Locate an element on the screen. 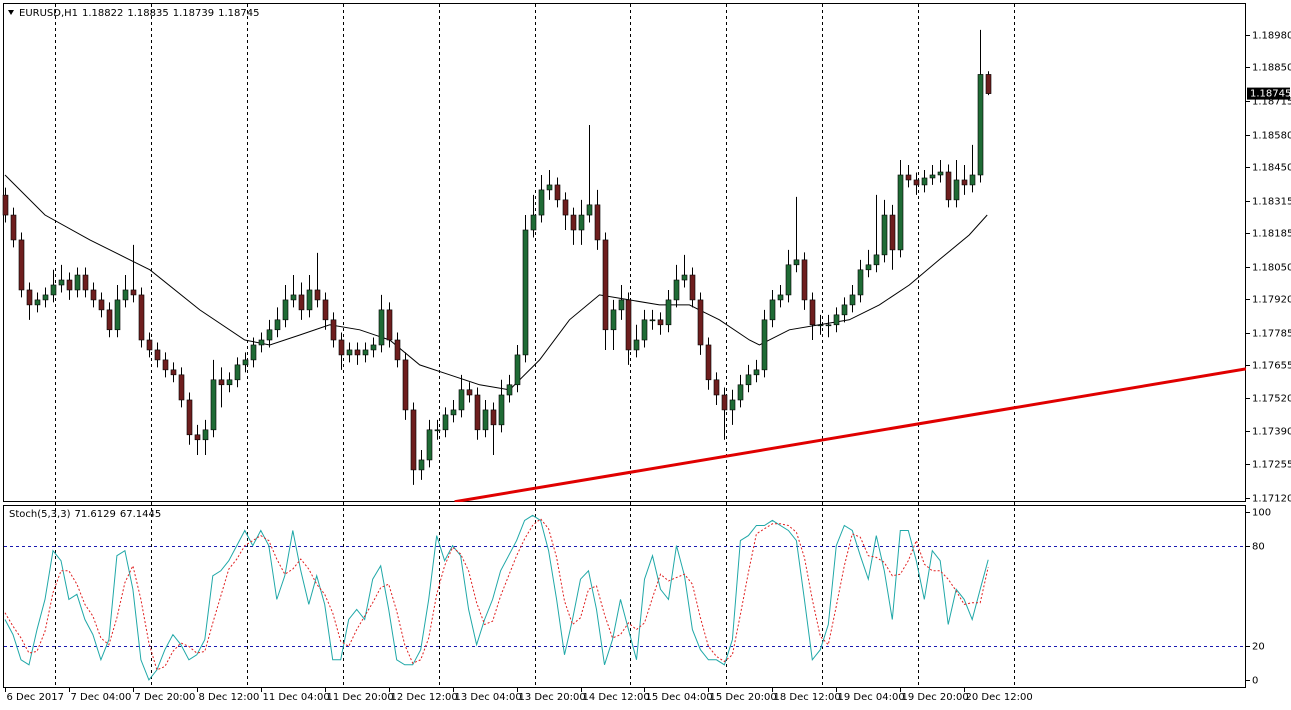  y-tick-label: 1.17655 is located at coordinates (1271, 366).